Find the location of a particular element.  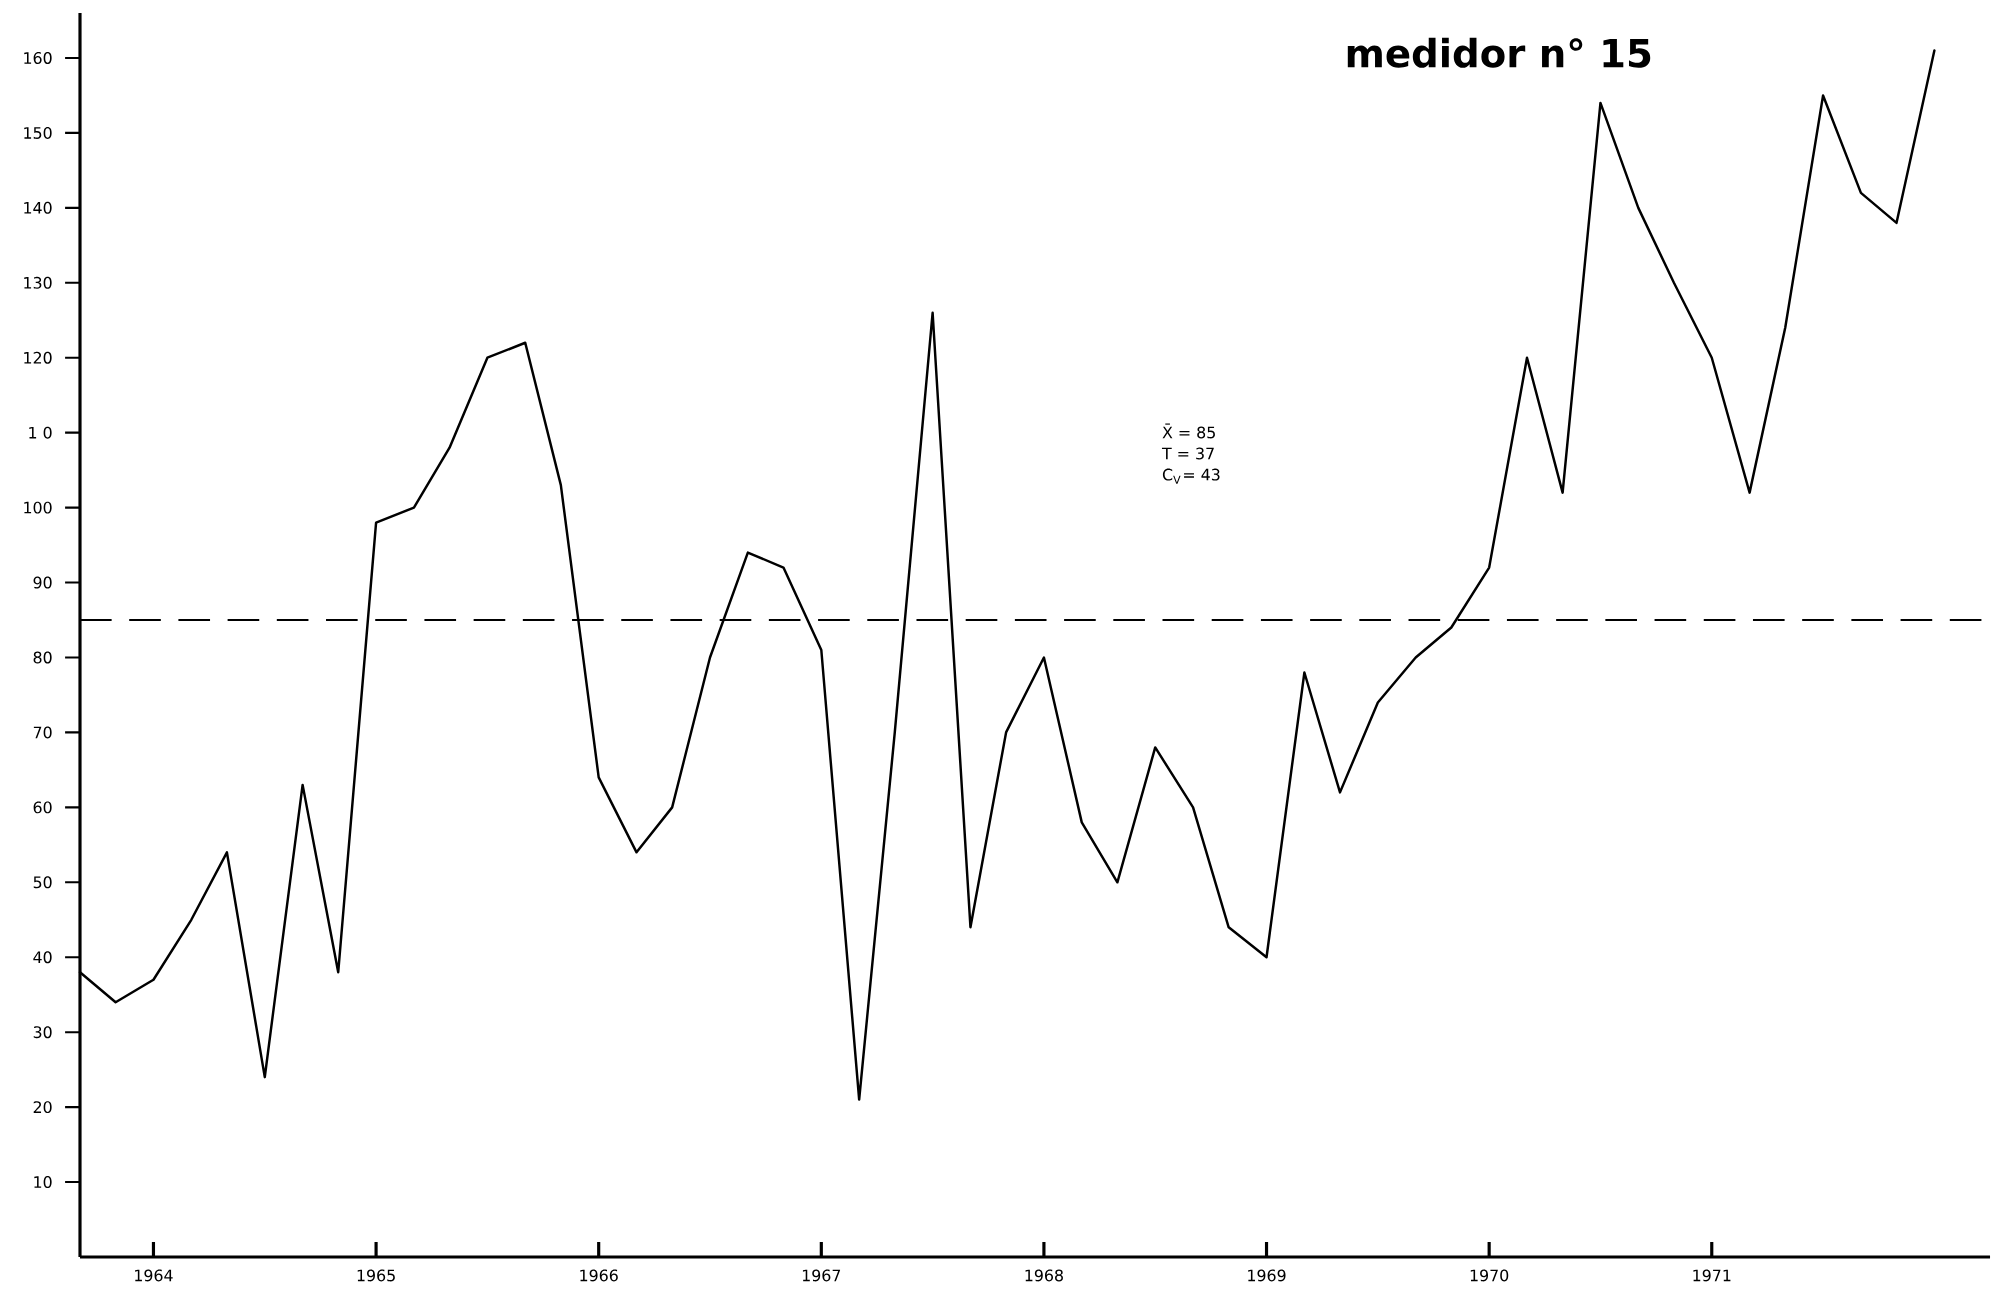

y-tick-label: 10 is located at coordinates (43, 1182).